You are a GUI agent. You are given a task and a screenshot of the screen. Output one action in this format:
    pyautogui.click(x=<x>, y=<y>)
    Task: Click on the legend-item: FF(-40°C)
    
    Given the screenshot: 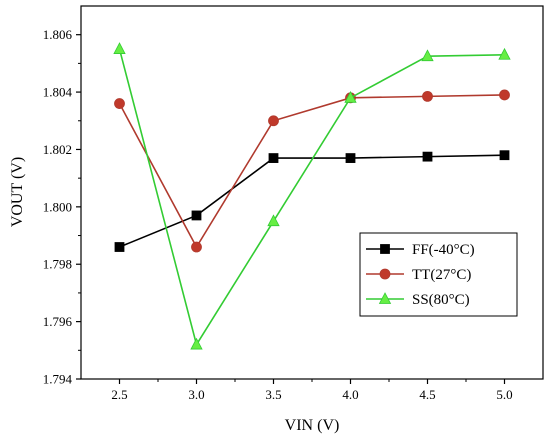 What is the action you would take?
    pyautogui.click(x=420, y=250)
    